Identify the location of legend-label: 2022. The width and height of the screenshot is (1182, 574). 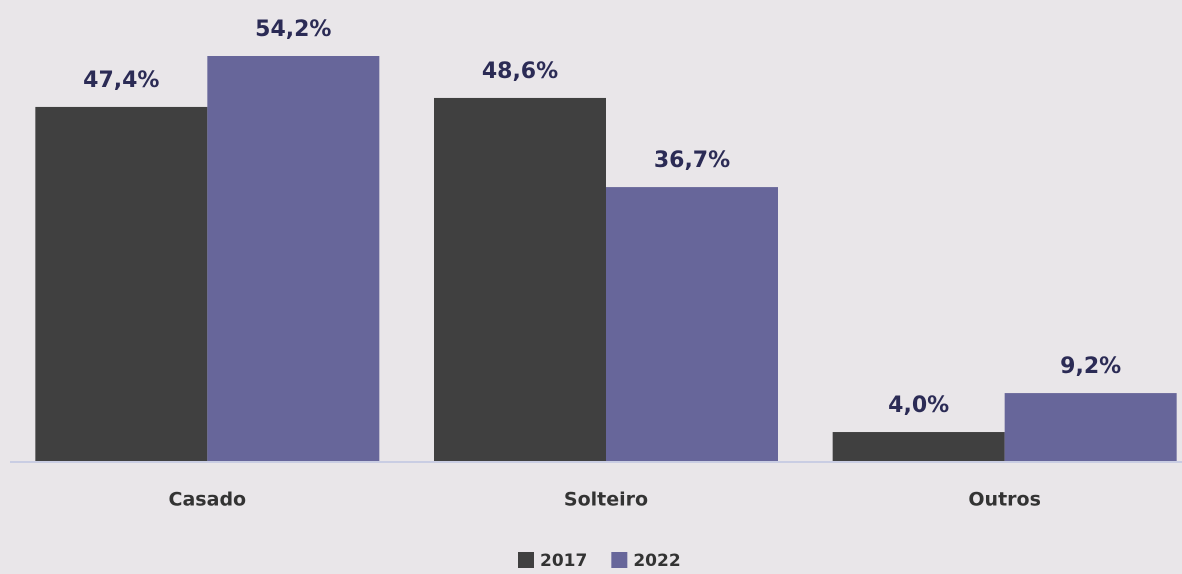
(656, 561).